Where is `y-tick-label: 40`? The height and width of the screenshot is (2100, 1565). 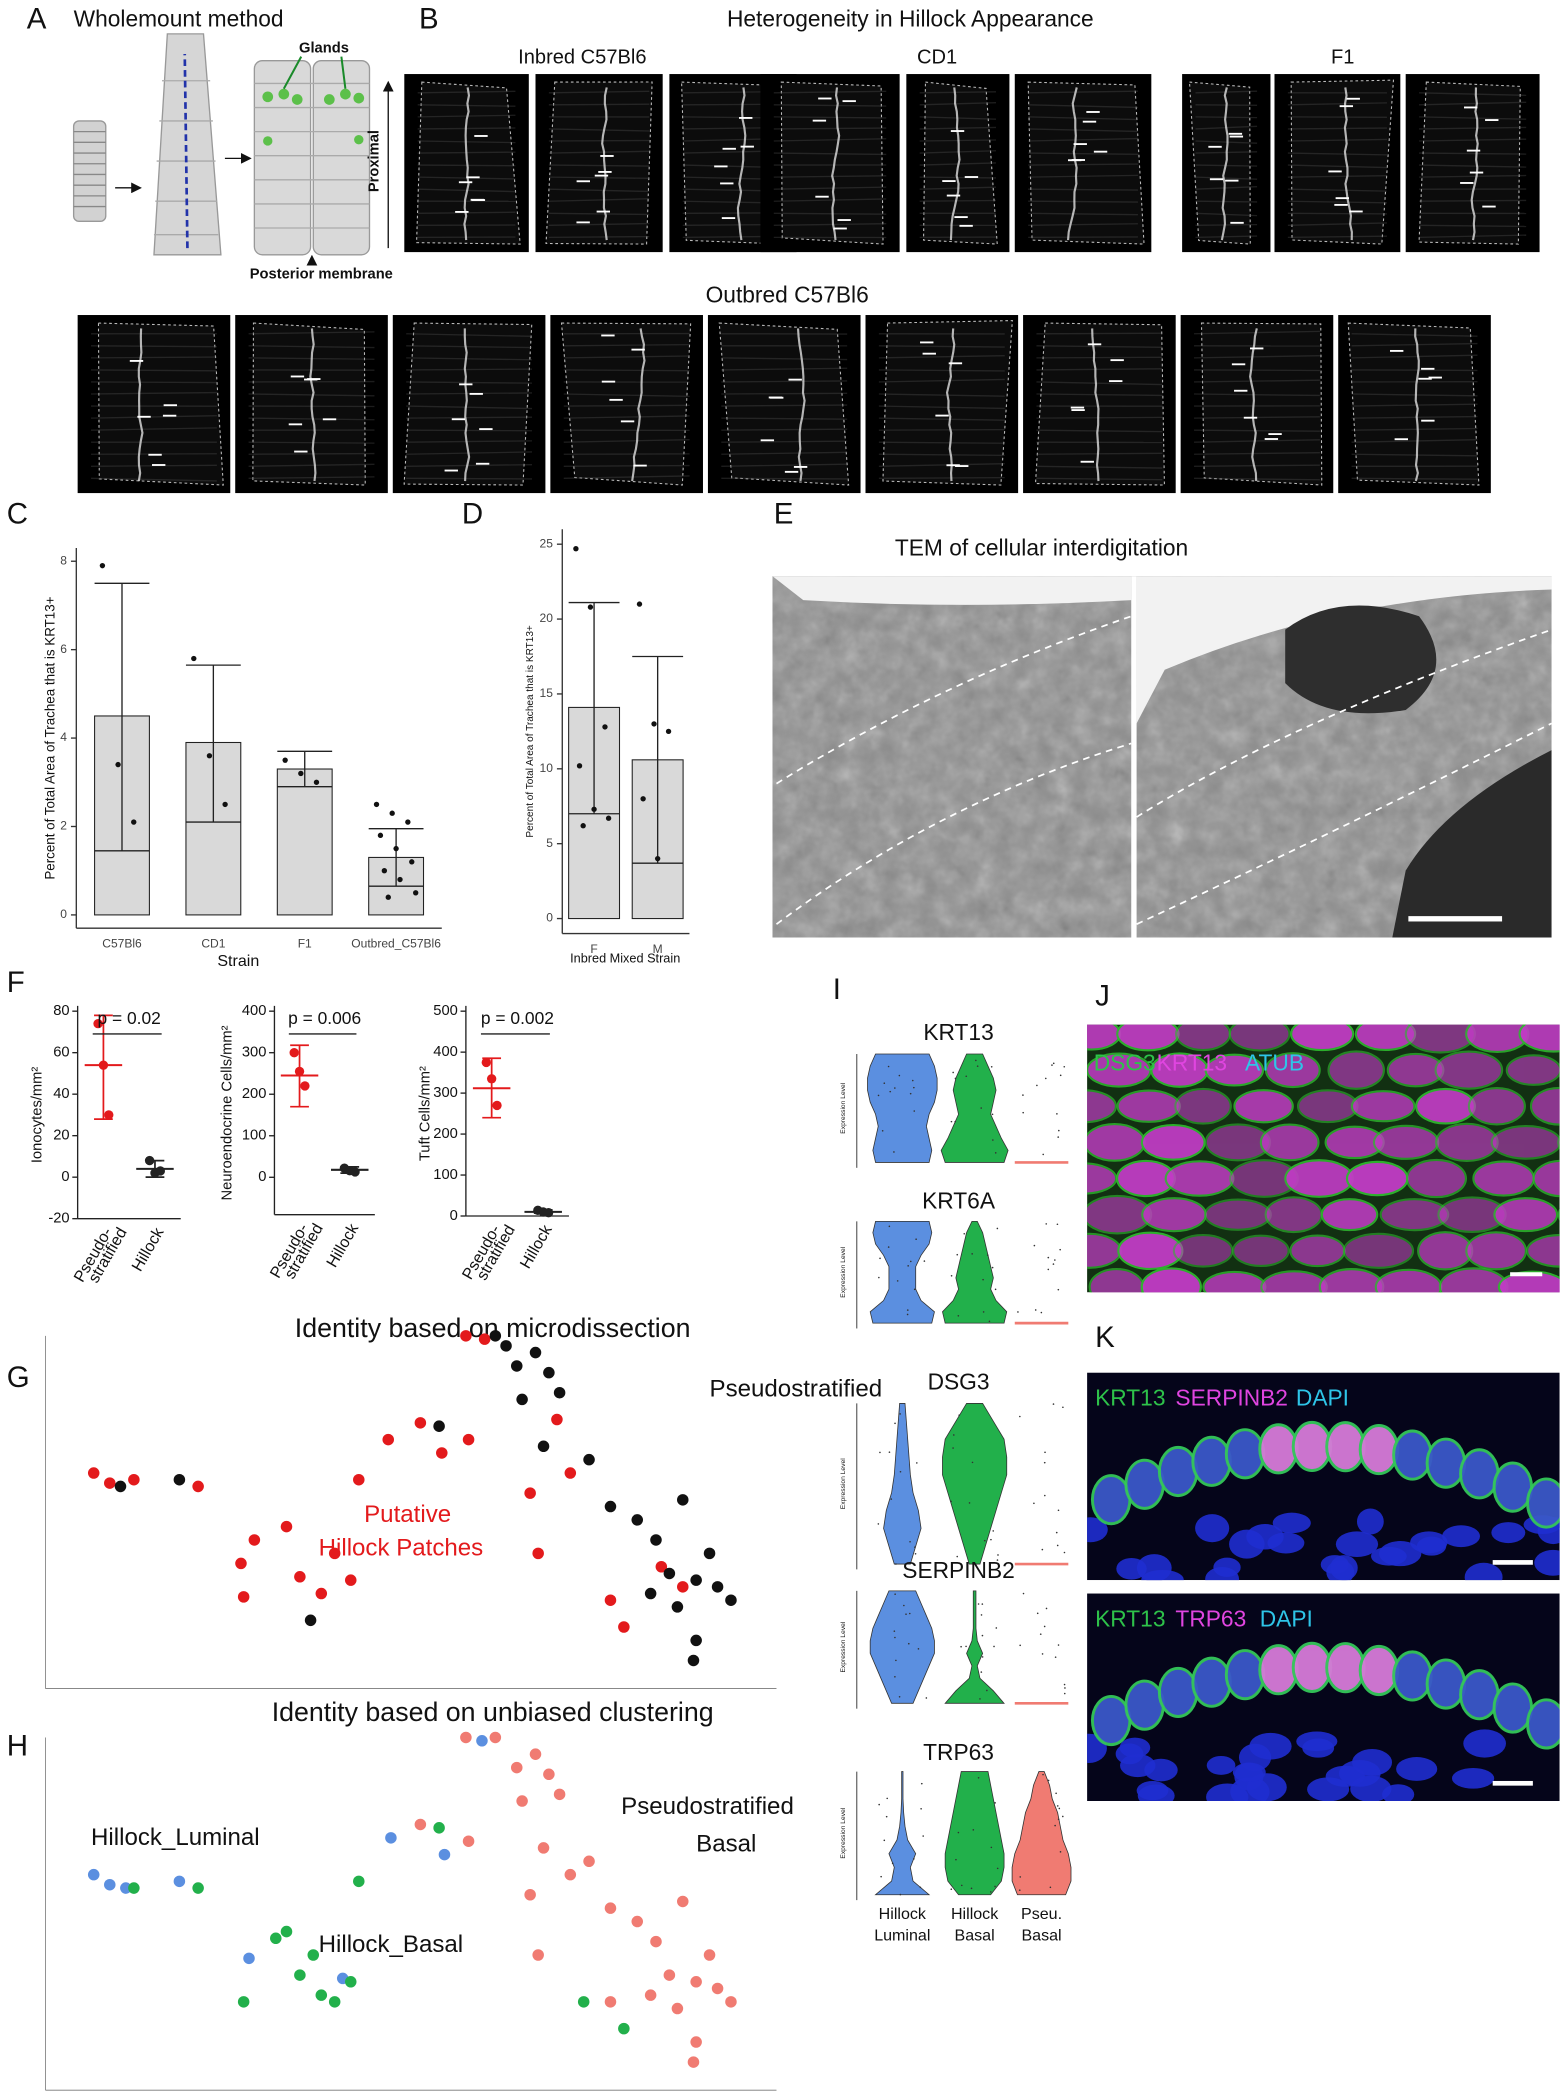
y-tick-label: 40 is located at coordinates (61, 1094).